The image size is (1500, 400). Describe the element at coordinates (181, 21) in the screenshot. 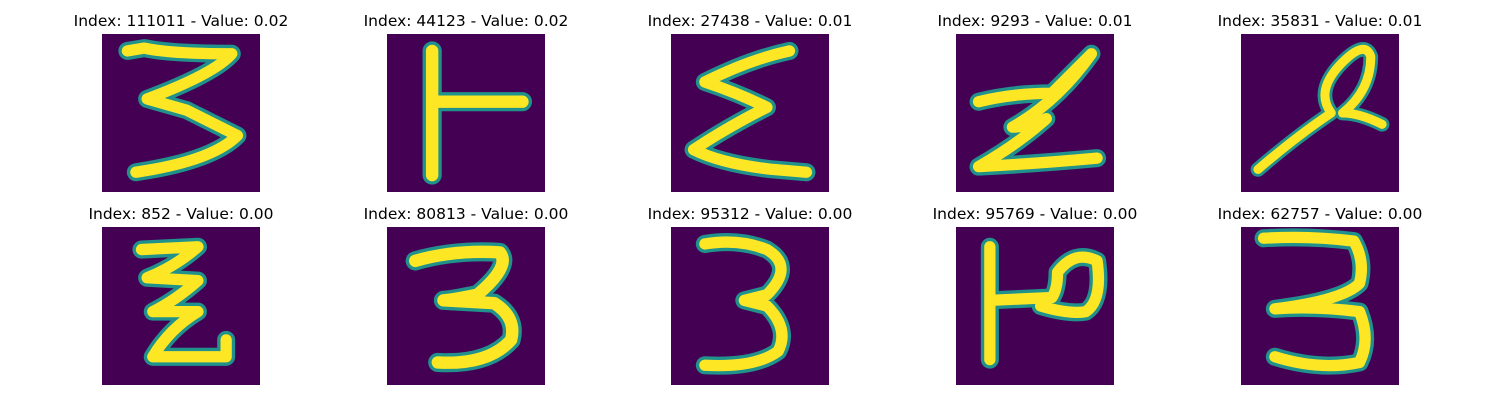

I see `panel-title: Index: 111011 - Value: 0.02` at that location.